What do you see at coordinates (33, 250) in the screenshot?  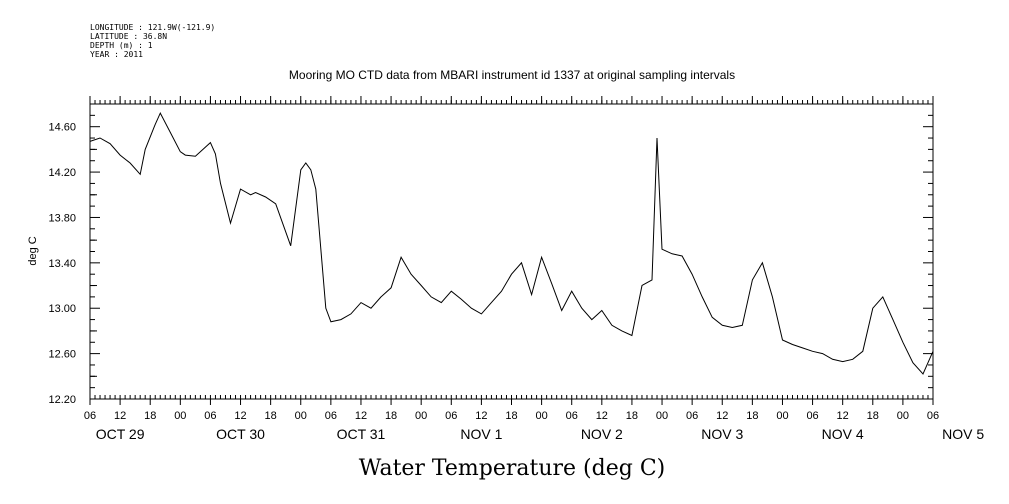 I see `y-axis-label: deg C` at bounding box center [33, 250].